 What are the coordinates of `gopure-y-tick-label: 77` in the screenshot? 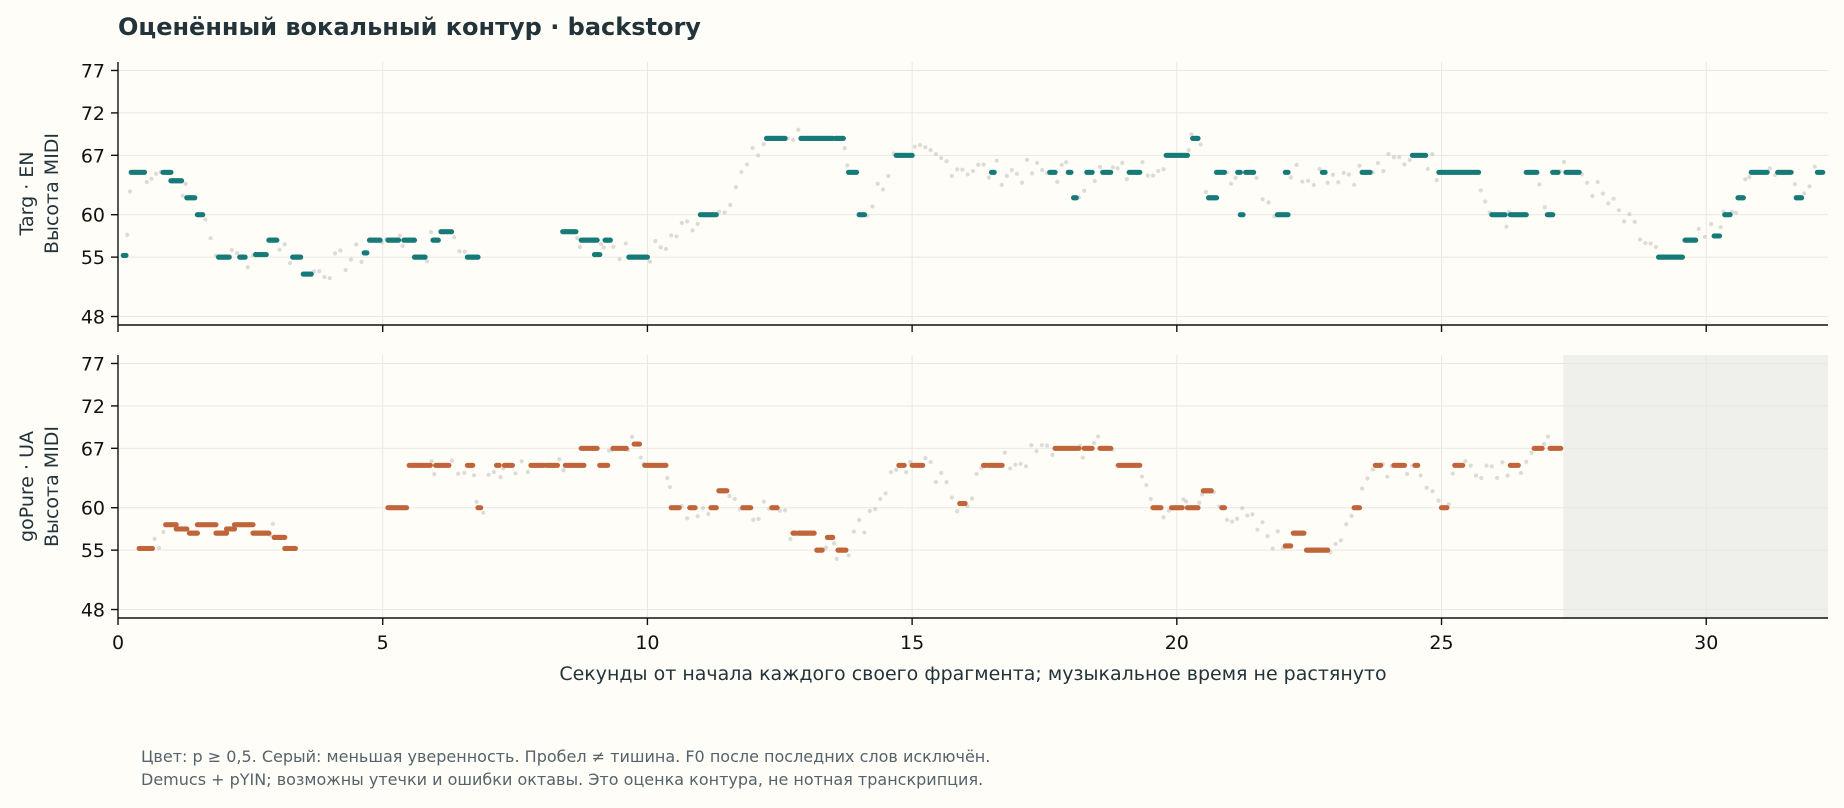 It's located at (93, 364).